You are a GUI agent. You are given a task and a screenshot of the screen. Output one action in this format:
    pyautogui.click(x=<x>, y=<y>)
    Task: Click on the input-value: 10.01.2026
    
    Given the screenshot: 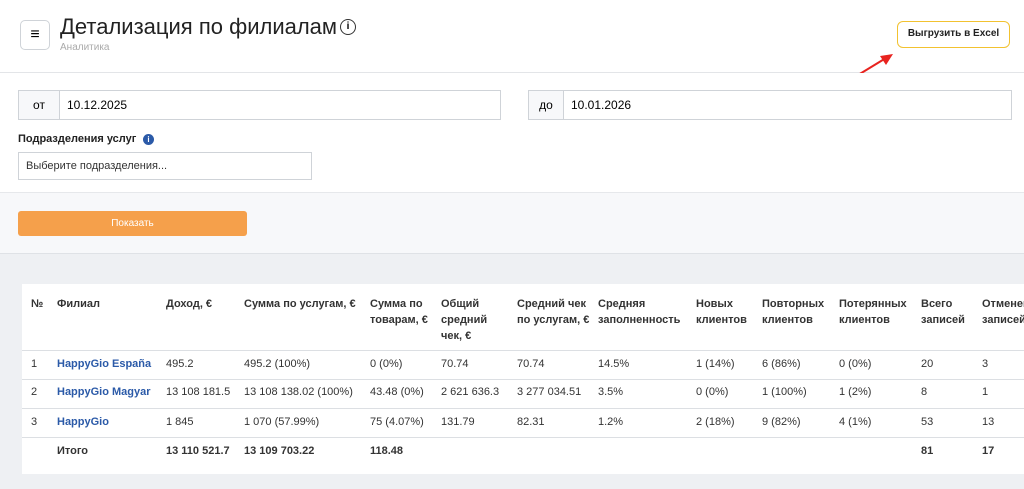 What is the action you would take?
    pyautogui.click(x=601, y=105)
    